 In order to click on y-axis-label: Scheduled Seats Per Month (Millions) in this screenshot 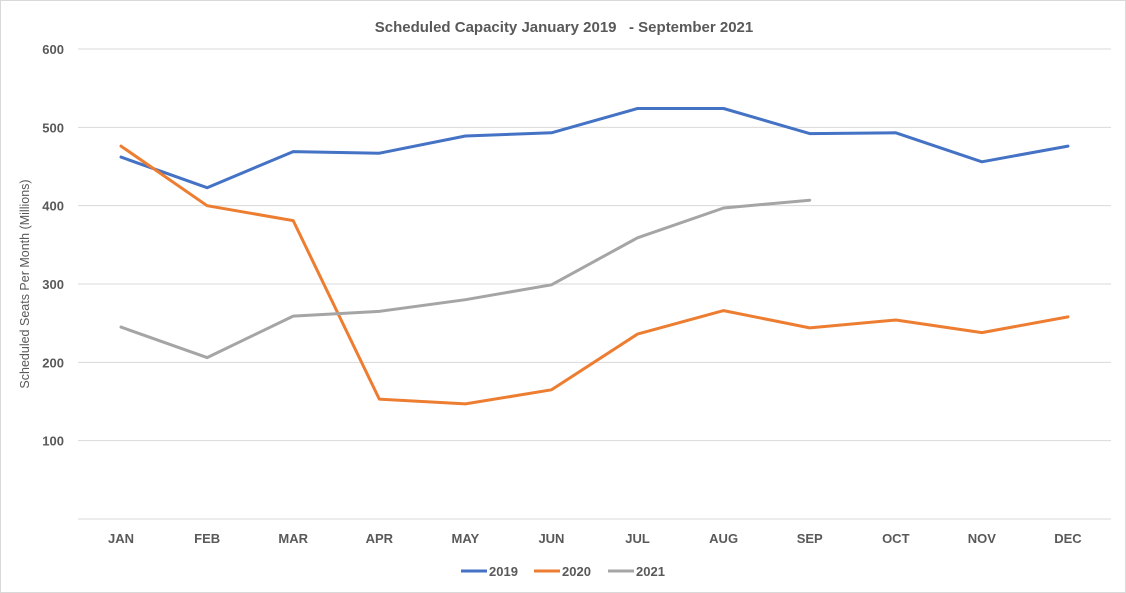, I will do `click(25, 283)`.